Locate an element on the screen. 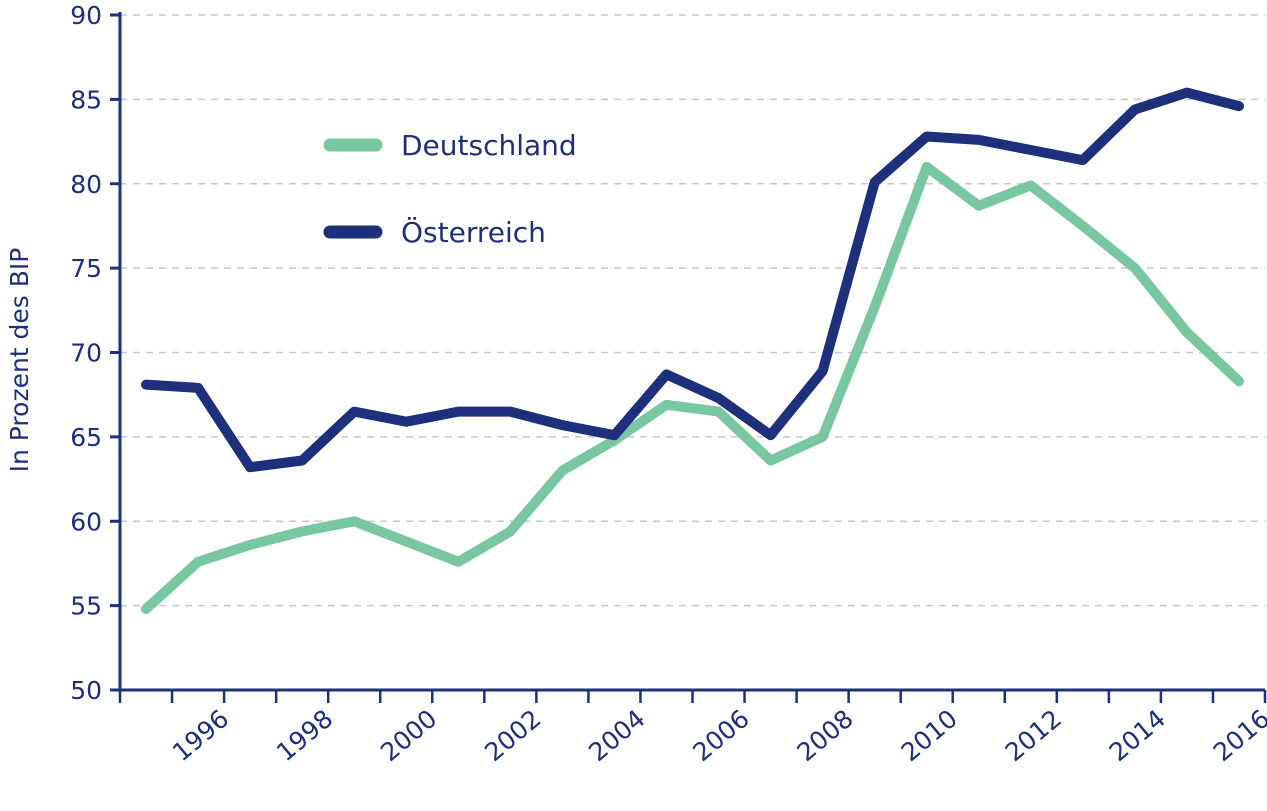 The width and height of the screenshot is (1267, 811). legend: Deutschland Österreich is located at coordinates (450, 189).